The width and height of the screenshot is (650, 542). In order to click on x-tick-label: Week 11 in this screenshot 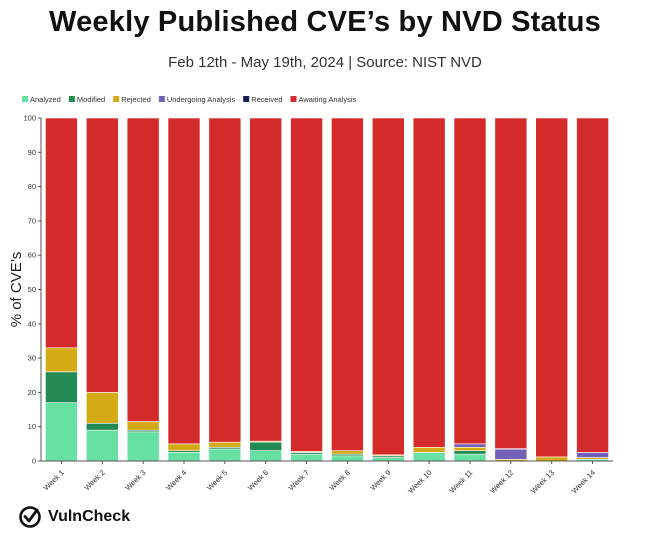, I will do `click(461, 481)`.